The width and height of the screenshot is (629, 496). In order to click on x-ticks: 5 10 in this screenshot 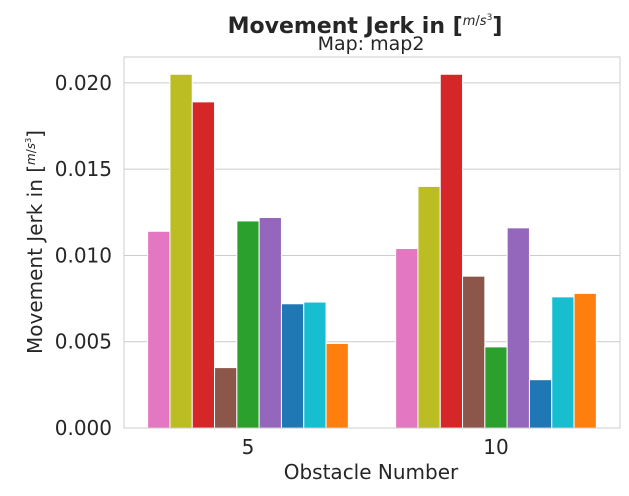, I will do `click(375, 447)`.